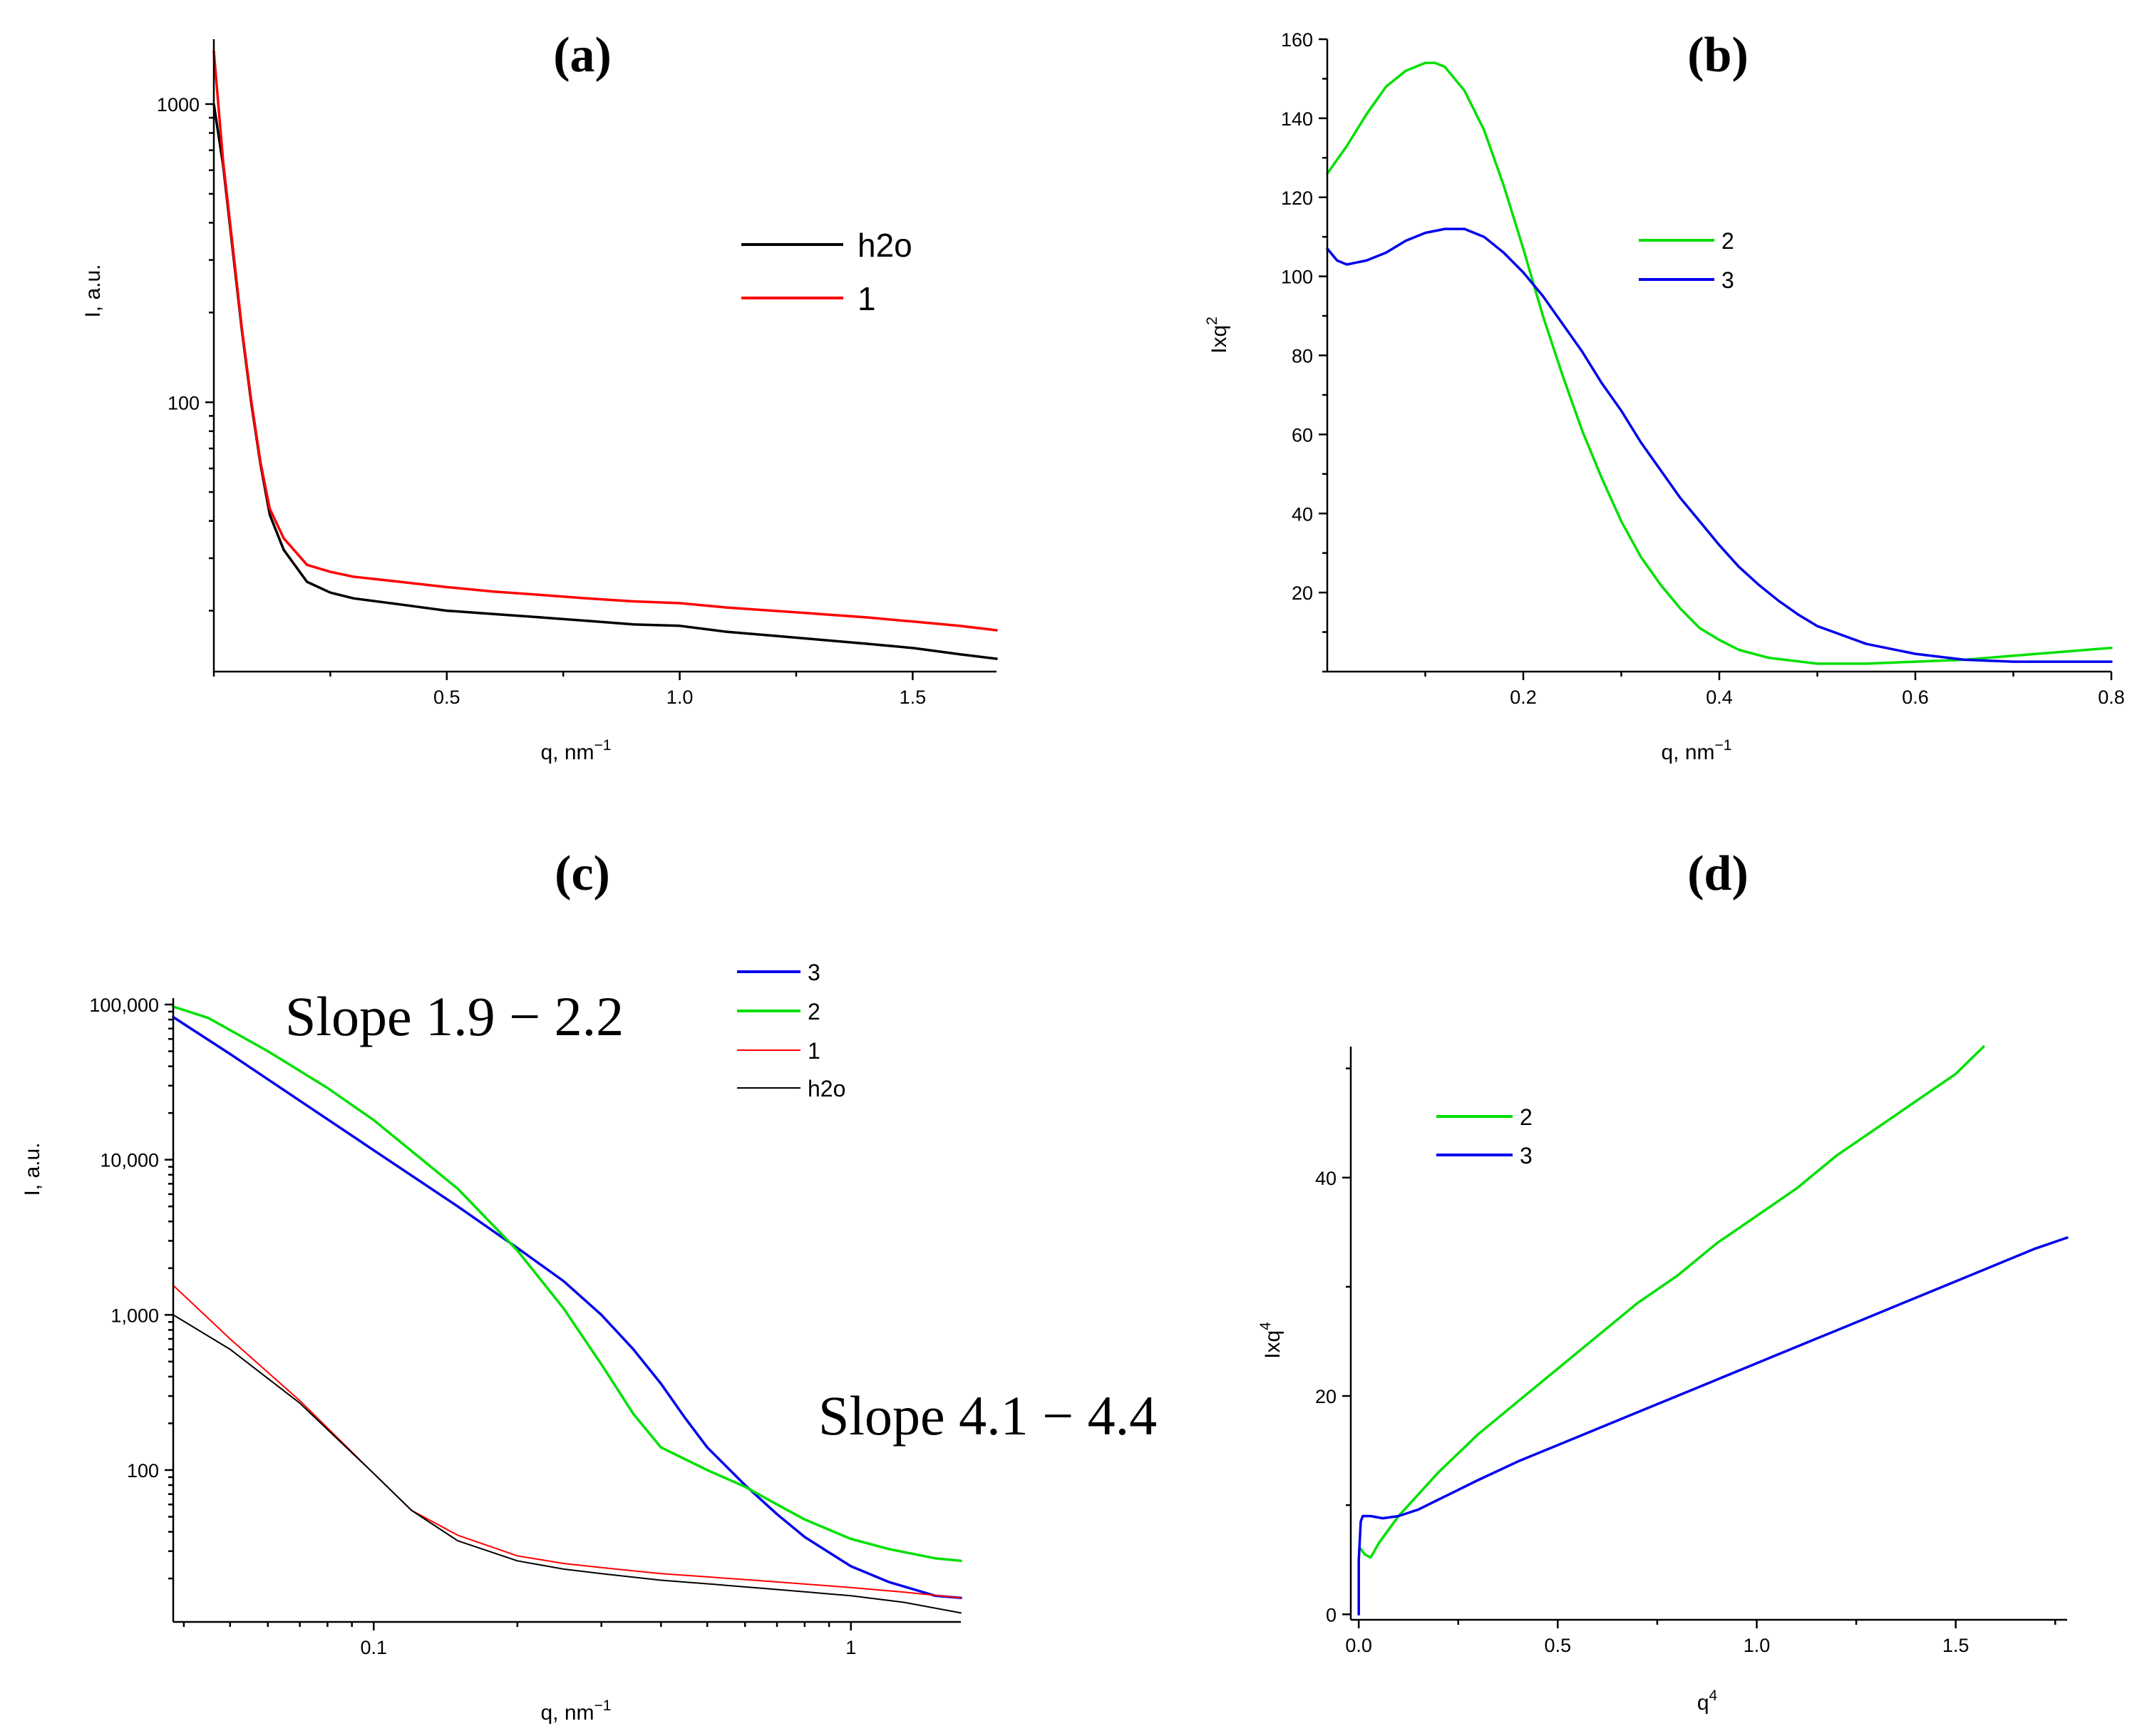 This screenshot has width=2147, height=1736. I want to click on panel-d-y-tick-label: 40, so click(1326, 1179).